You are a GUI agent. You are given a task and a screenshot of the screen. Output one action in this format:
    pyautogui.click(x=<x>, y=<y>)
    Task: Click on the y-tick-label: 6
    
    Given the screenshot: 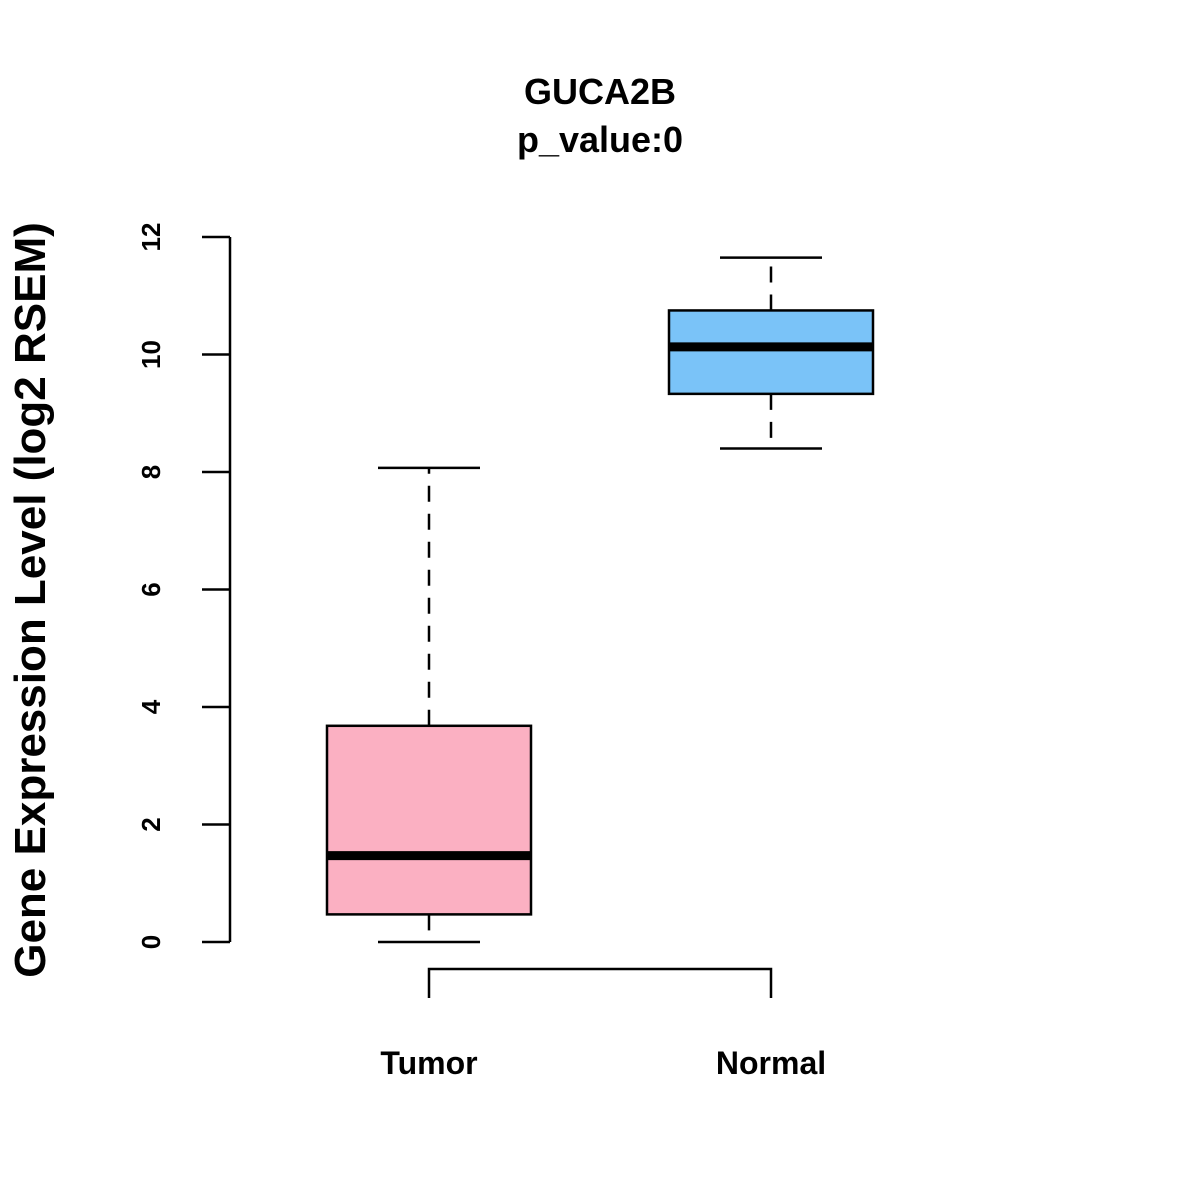 What is the action you would take?
    pyautogui.click(x=151, y=589)
    